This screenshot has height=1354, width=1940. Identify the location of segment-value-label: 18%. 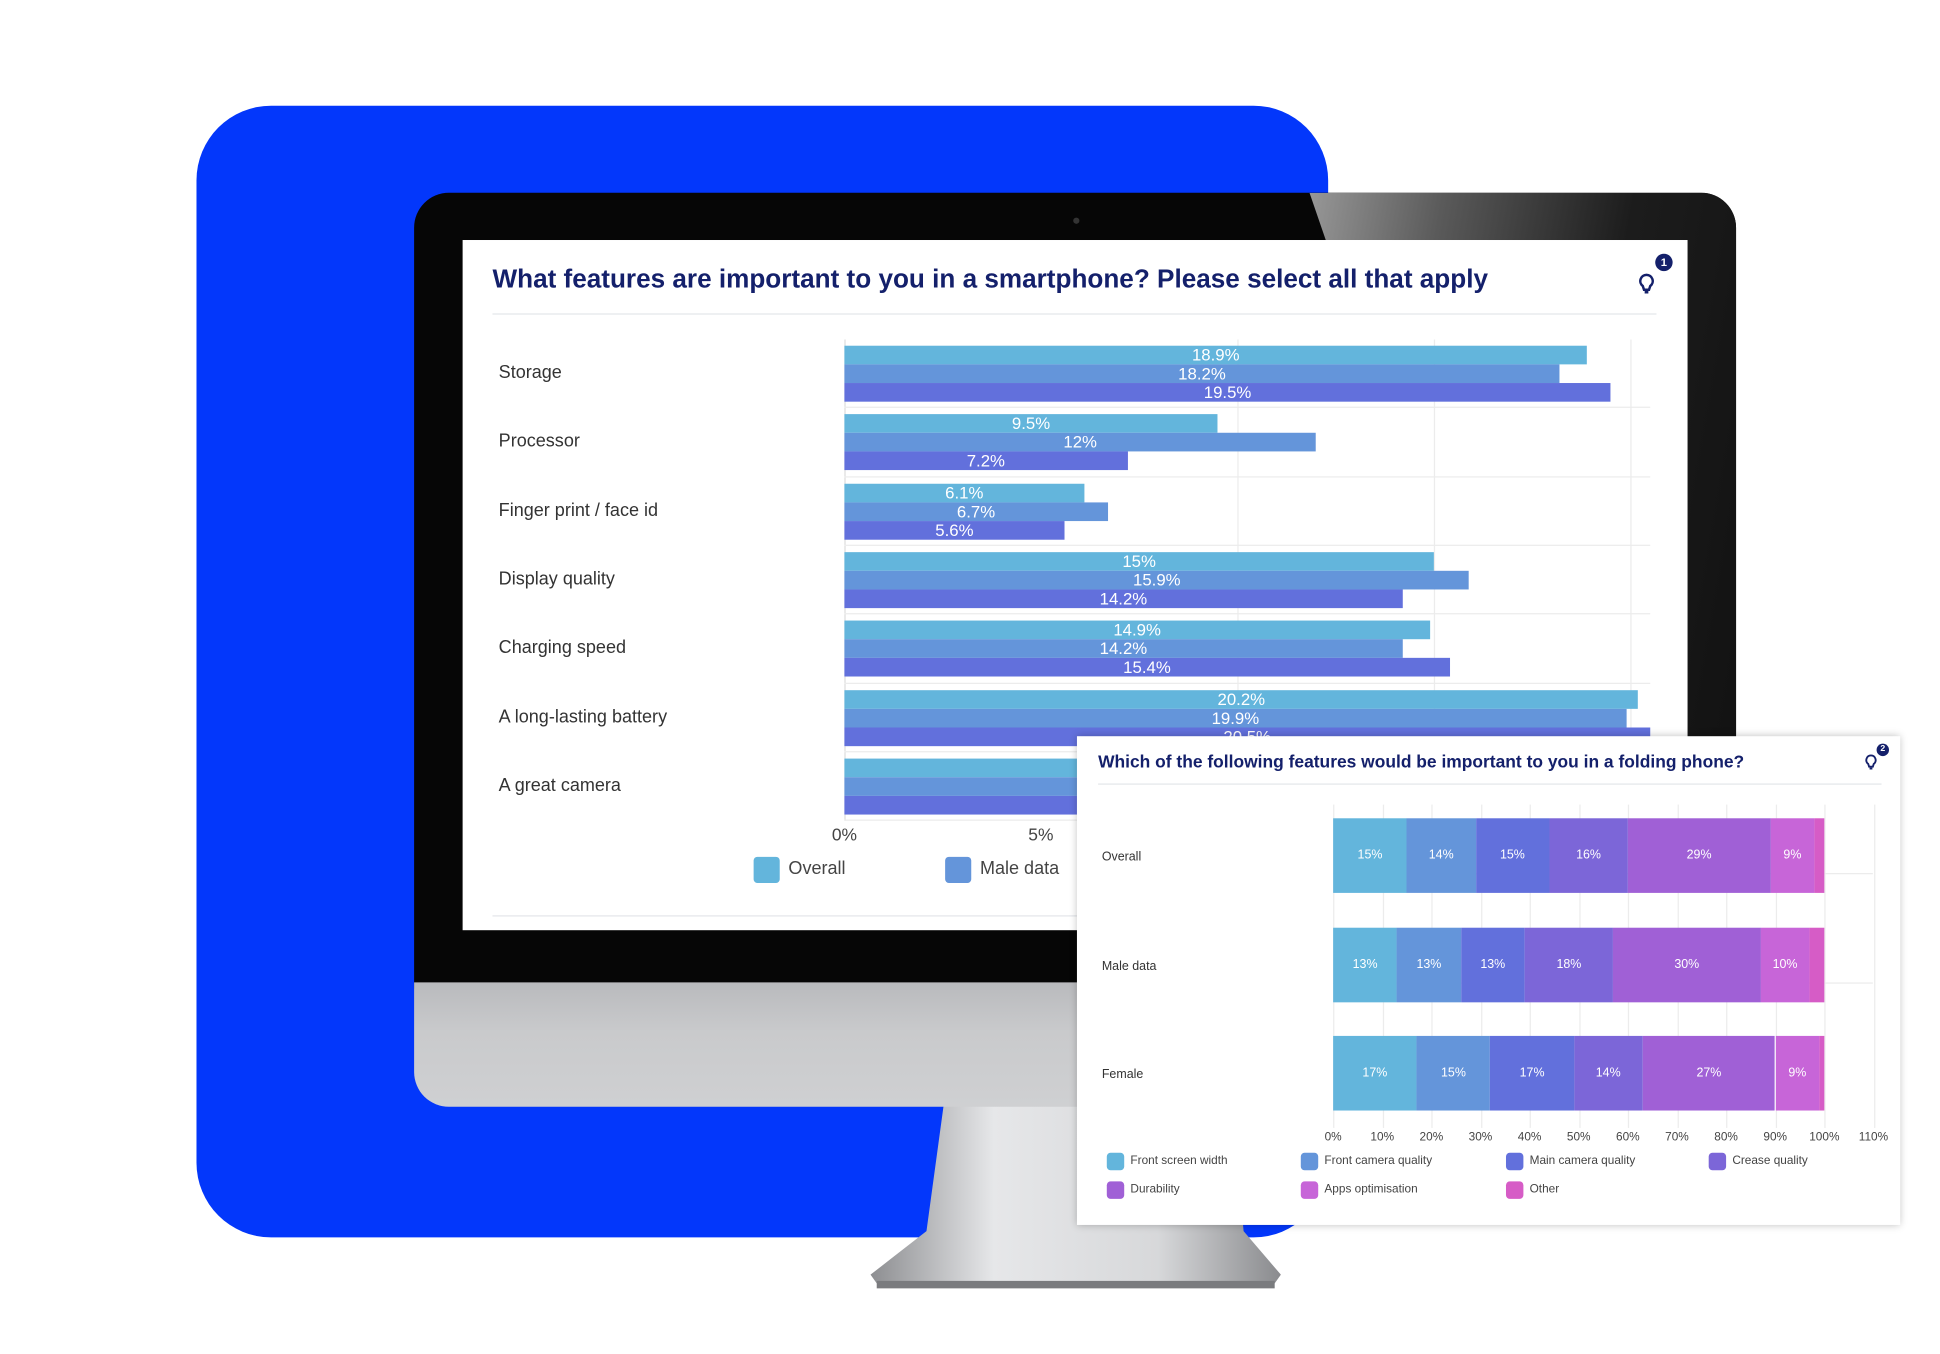
(1569, 965).